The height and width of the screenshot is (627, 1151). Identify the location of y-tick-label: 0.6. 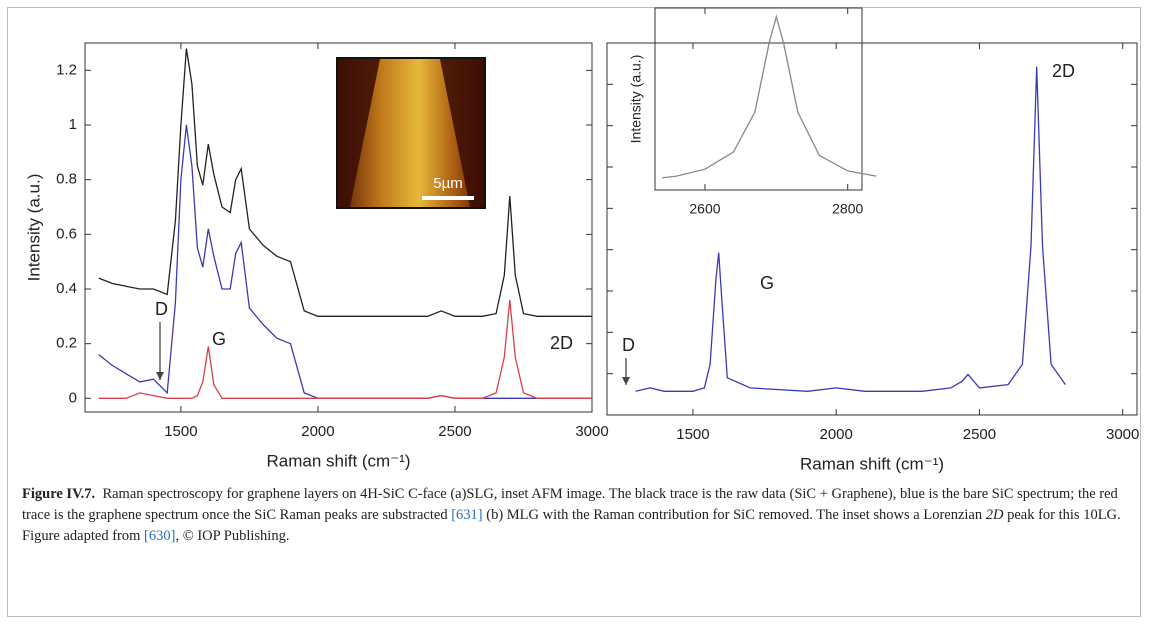
(66, 233).